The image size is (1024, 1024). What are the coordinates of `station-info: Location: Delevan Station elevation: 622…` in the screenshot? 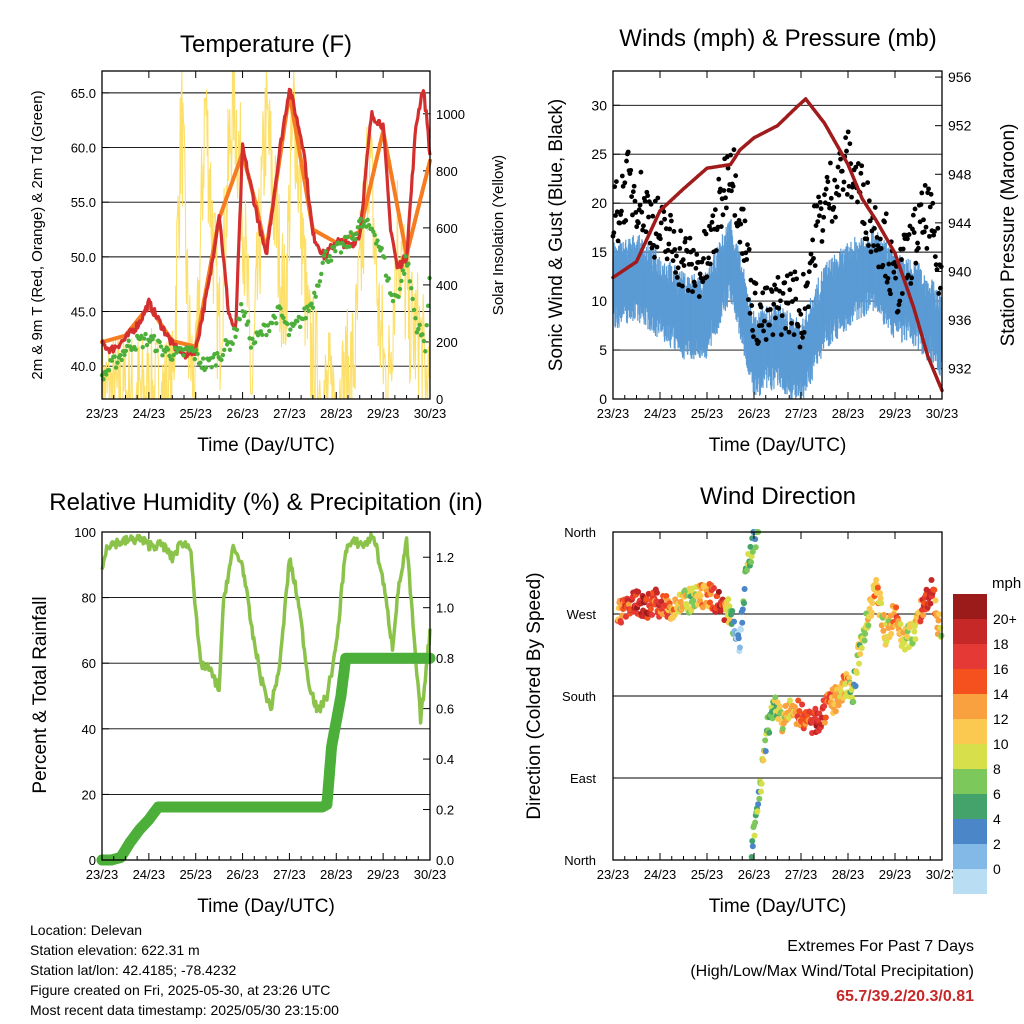 It's located at (184, 970).